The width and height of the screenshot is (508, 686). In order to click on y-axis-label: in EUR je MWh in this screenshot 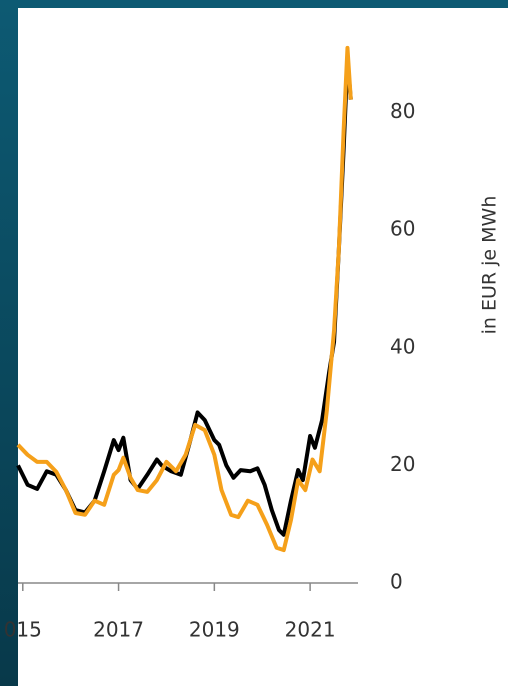, I will do `click(490, 265)`.